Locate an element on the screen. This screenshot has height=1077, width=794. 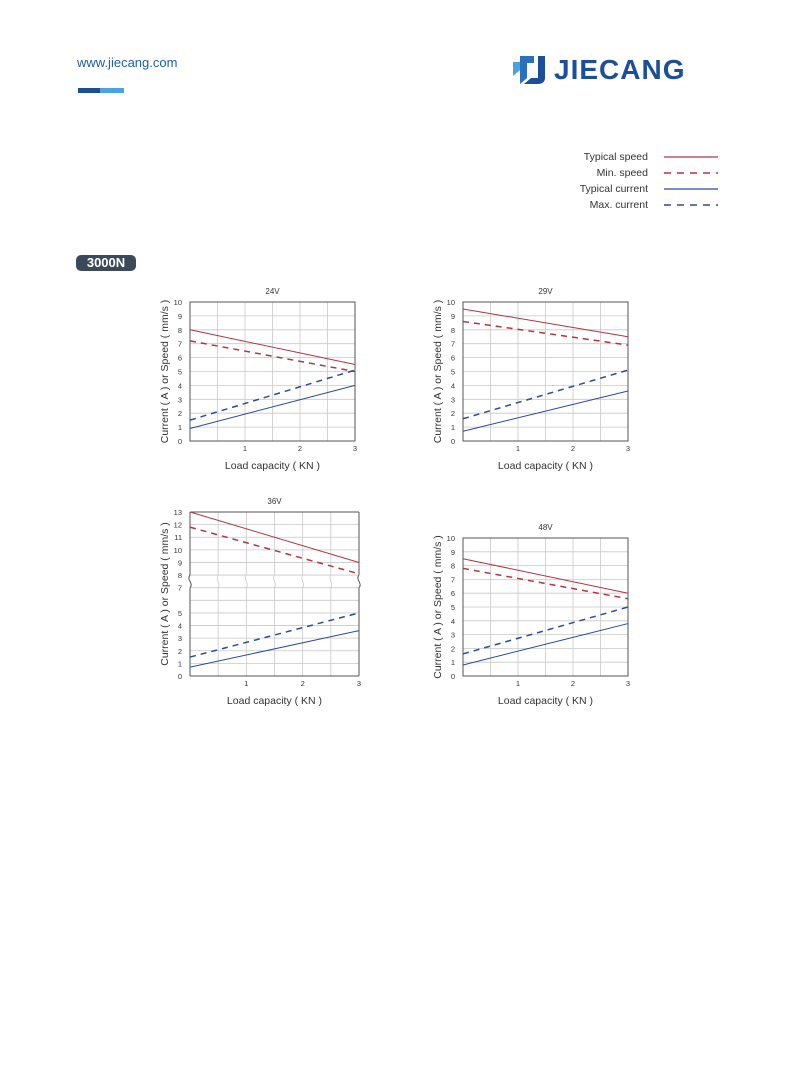
legend-item-min-speed: Min. speed is located at coordinates (625, 174).